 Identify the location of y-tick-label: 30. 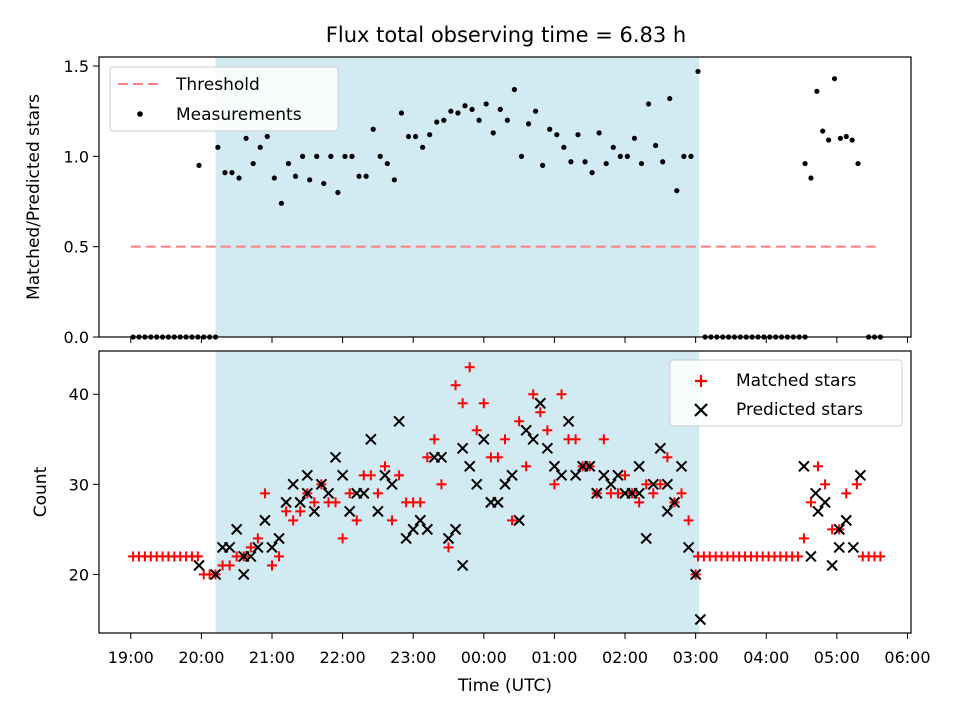
(79, 484).